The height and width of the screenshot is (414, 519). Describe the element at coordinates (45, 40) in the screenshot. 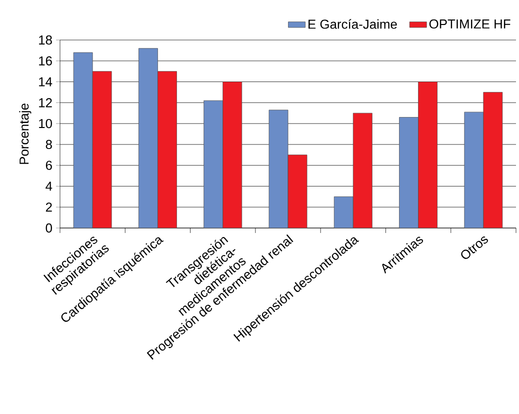

I see `y-tick-label: 18` at that location.